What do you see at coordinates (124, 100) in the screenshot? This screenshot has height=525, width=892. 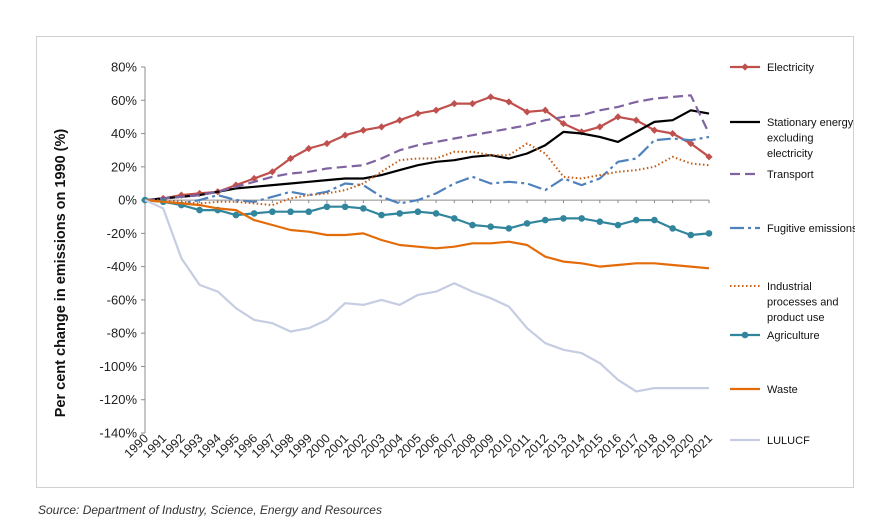 I see `y-tick-label: 60%` at bounding box center [124, 100].